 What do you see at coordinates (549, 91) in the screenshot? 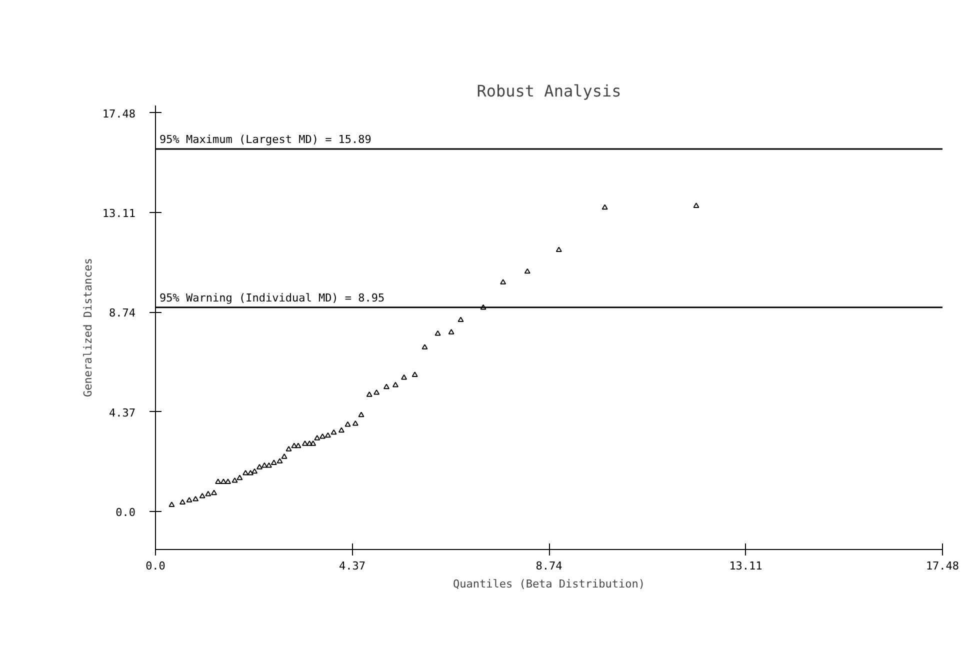
I see `chart-title: Robust Analysis` at bounding box center [549, 91].